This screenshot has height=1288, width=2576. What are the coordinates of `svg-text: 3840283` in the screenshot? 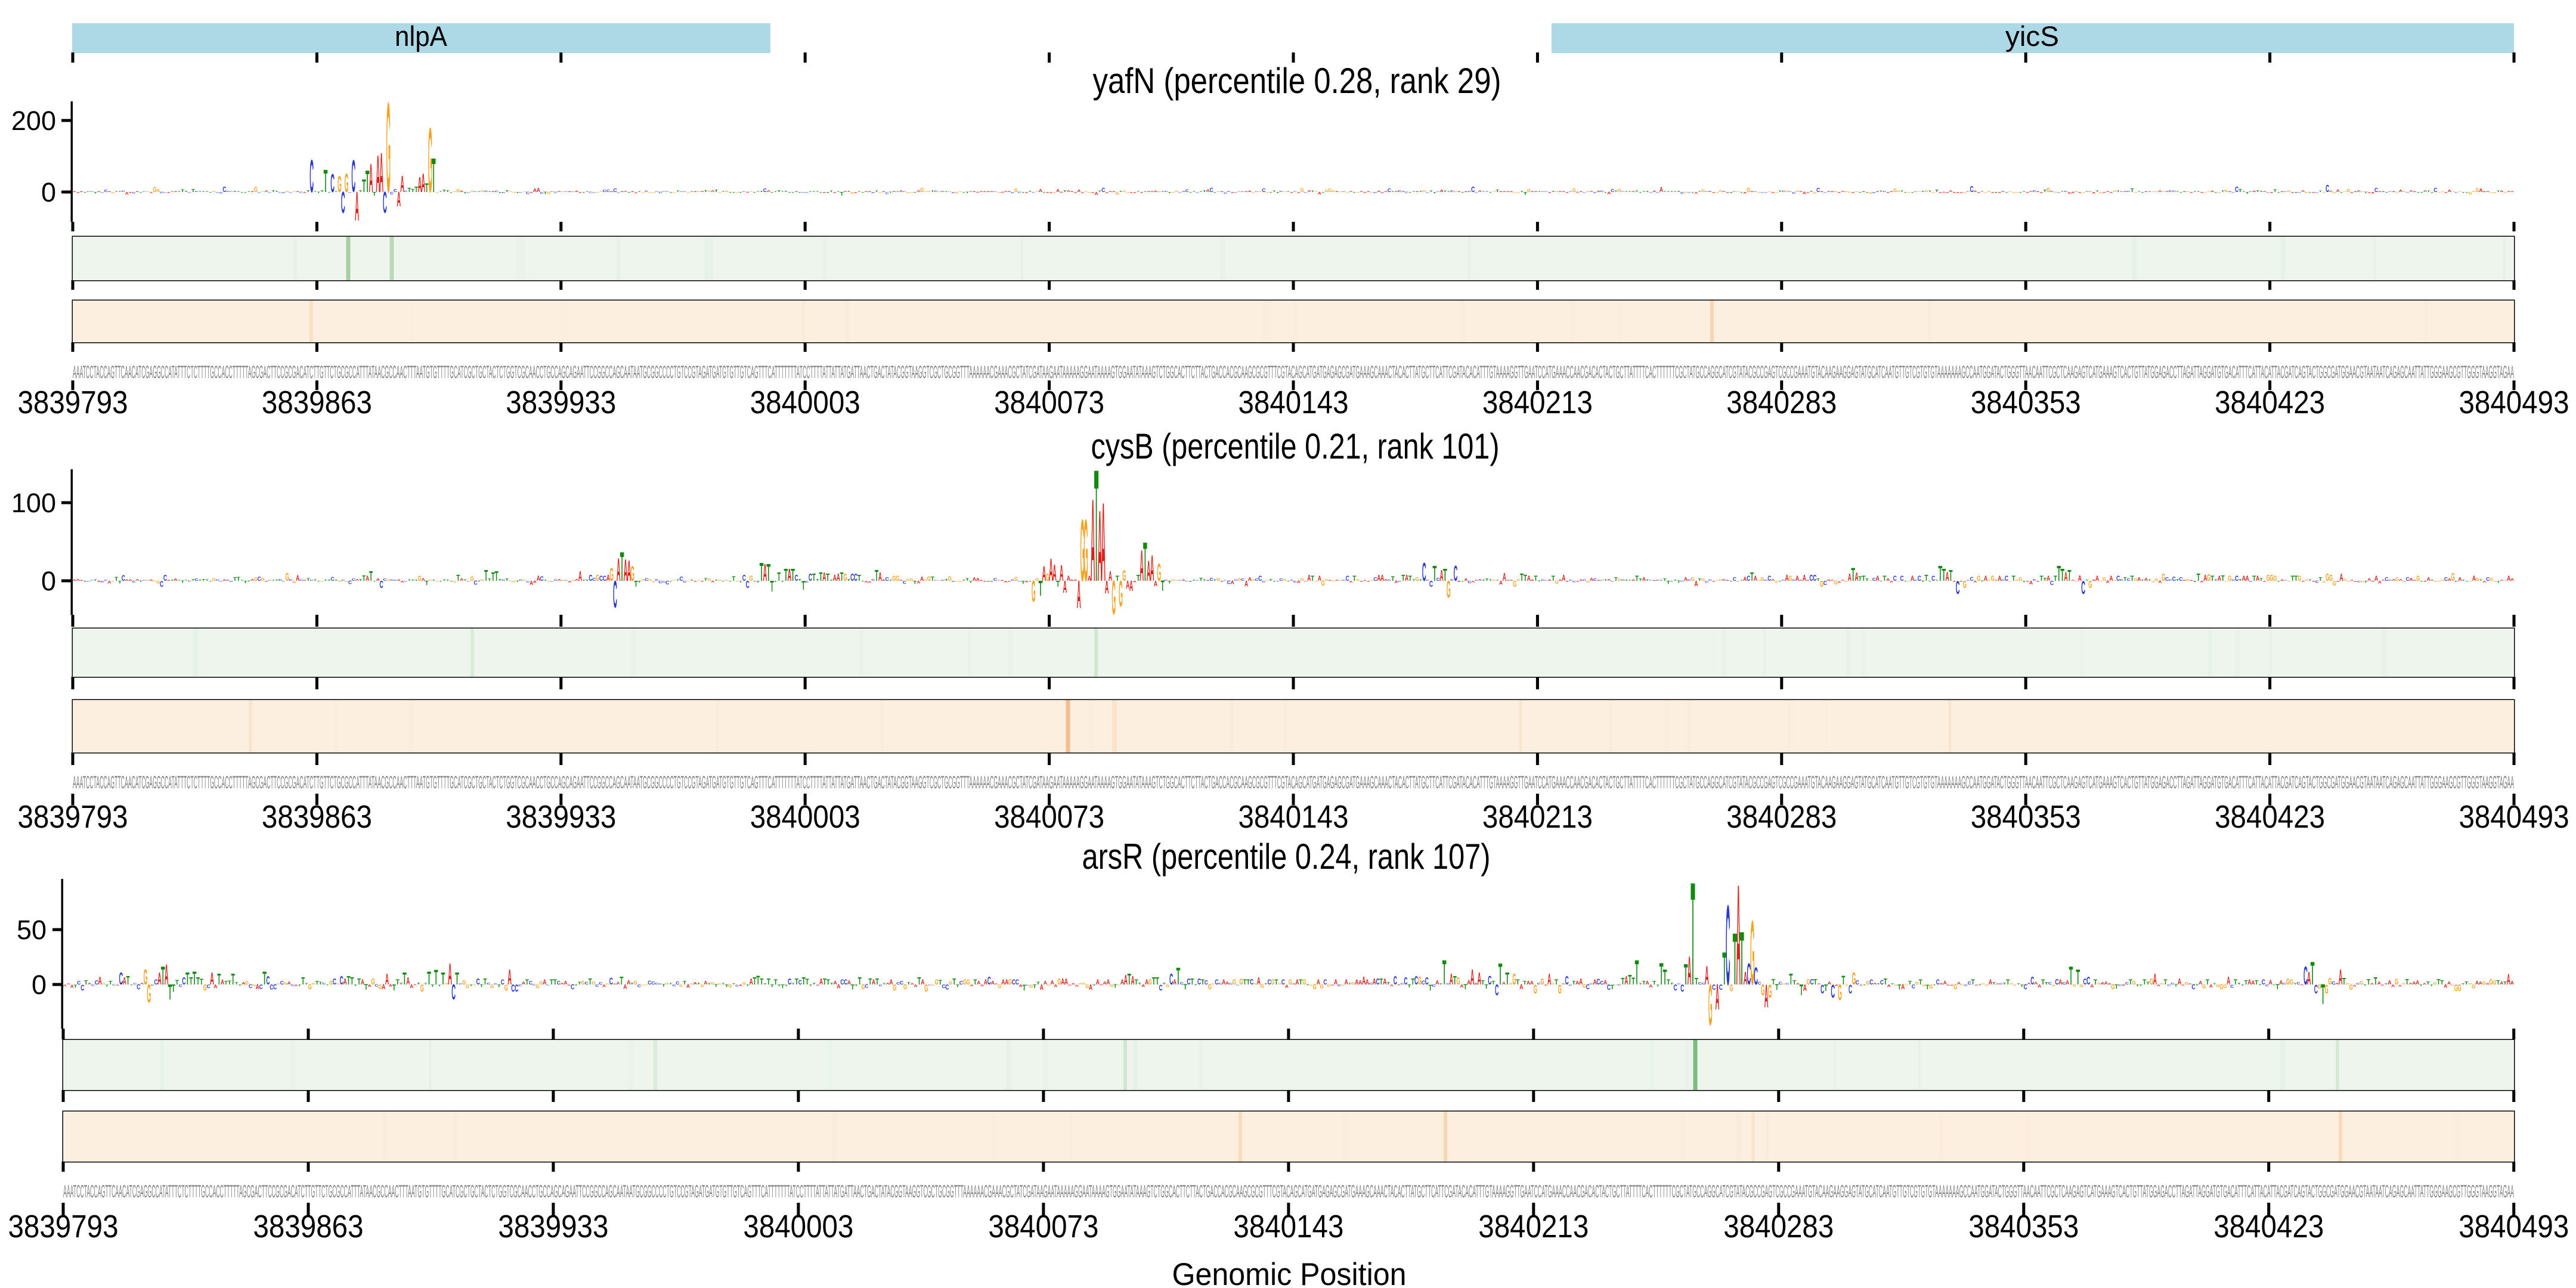 It's located at (1782, 817).